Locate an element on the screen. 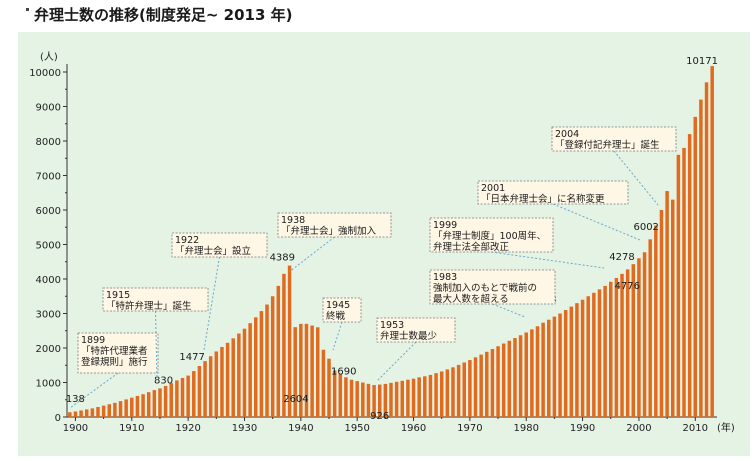 The image size is (754, 460). bar-1919 is located at coordinates (182, 397).